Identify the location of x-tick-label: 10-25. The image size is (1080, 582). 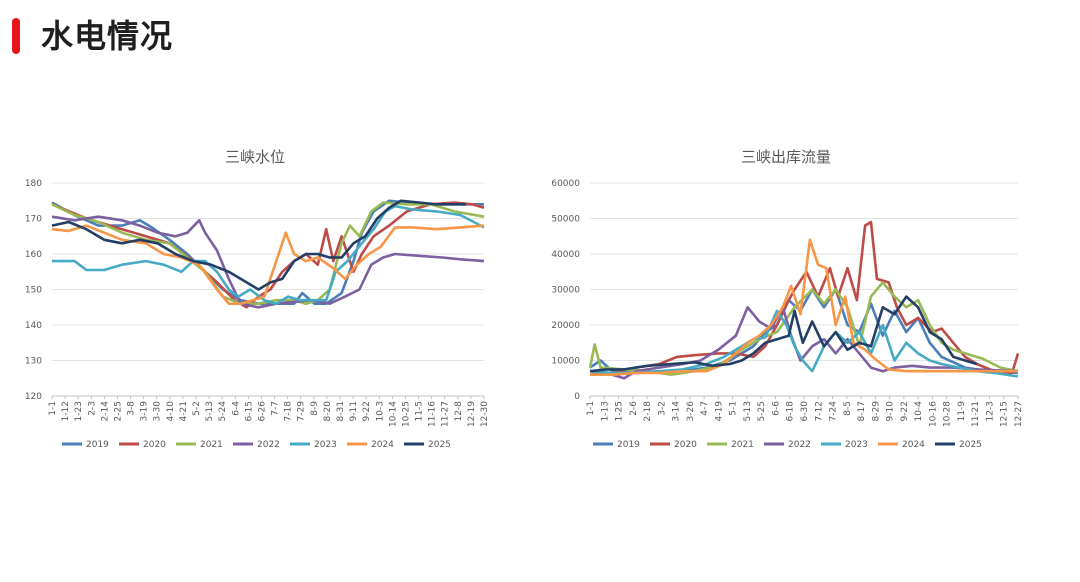
(406, 414).